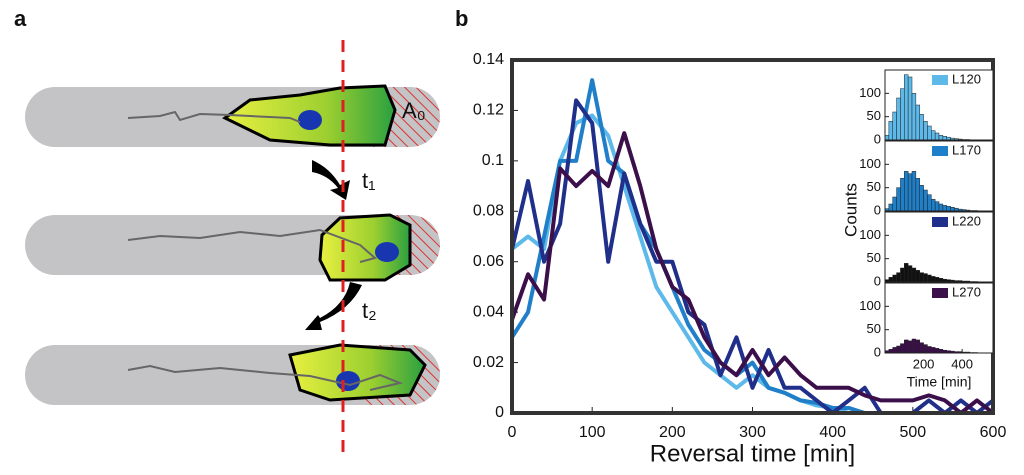 The height and width of the screenshot is (475, 1024). Describe the element at coordinates (912, 432) in the screenshot. I see `x-tick-label: 500` at that location.